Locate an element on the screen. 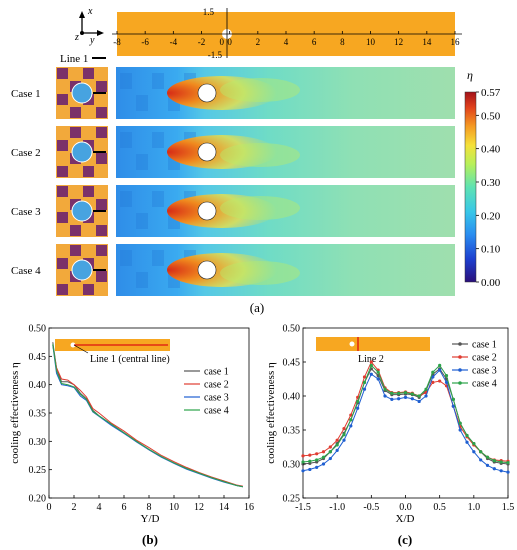 This screenshot has width=517, height=550. domain-x-tick-label: -4 is located at coordinates (174, 42).